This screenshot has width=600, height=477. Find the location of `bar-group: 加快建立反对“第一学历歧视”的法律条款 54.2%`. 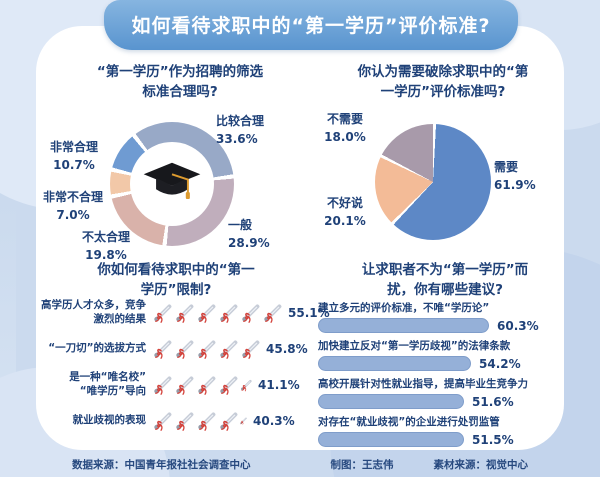

bar-group: 加快建立反对“第一学历歧视”的法律条款 54.2% is located at coordinates (447, 354).